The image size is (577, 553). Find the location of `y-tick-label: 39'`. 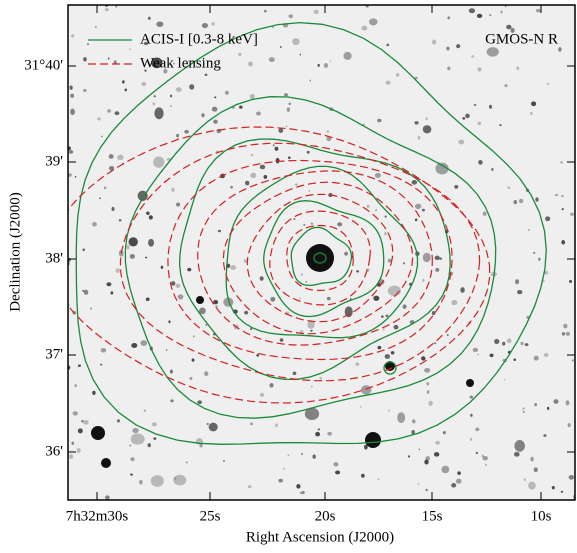

y-tick-label: 39' is located at coordinates (54, 161).